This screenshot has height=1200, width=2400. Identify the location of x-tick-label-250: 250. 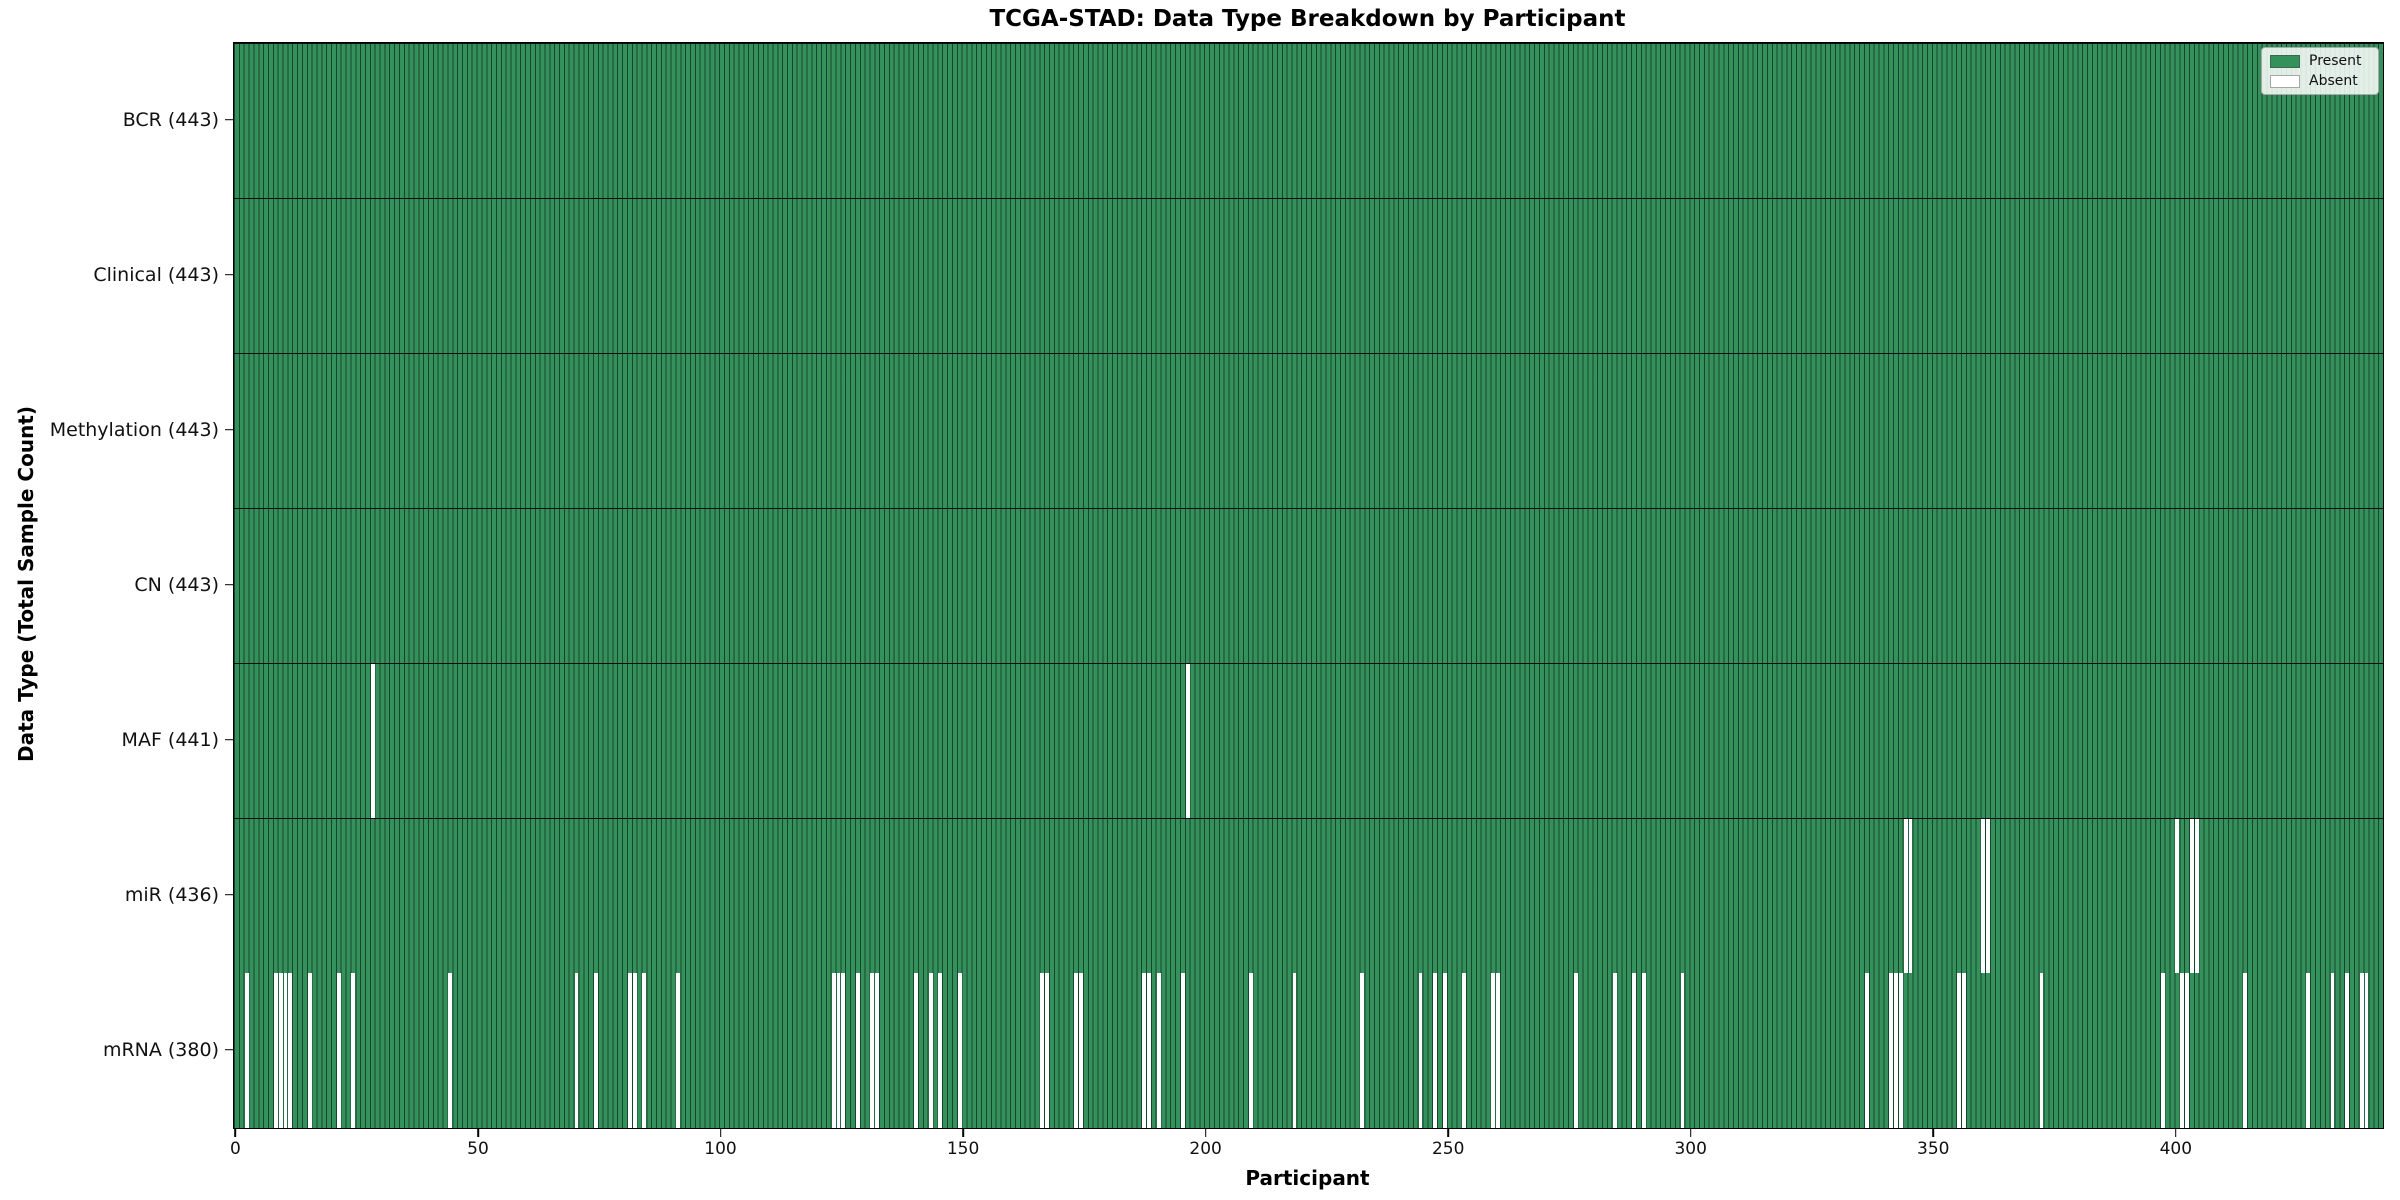
(1448, 1149).